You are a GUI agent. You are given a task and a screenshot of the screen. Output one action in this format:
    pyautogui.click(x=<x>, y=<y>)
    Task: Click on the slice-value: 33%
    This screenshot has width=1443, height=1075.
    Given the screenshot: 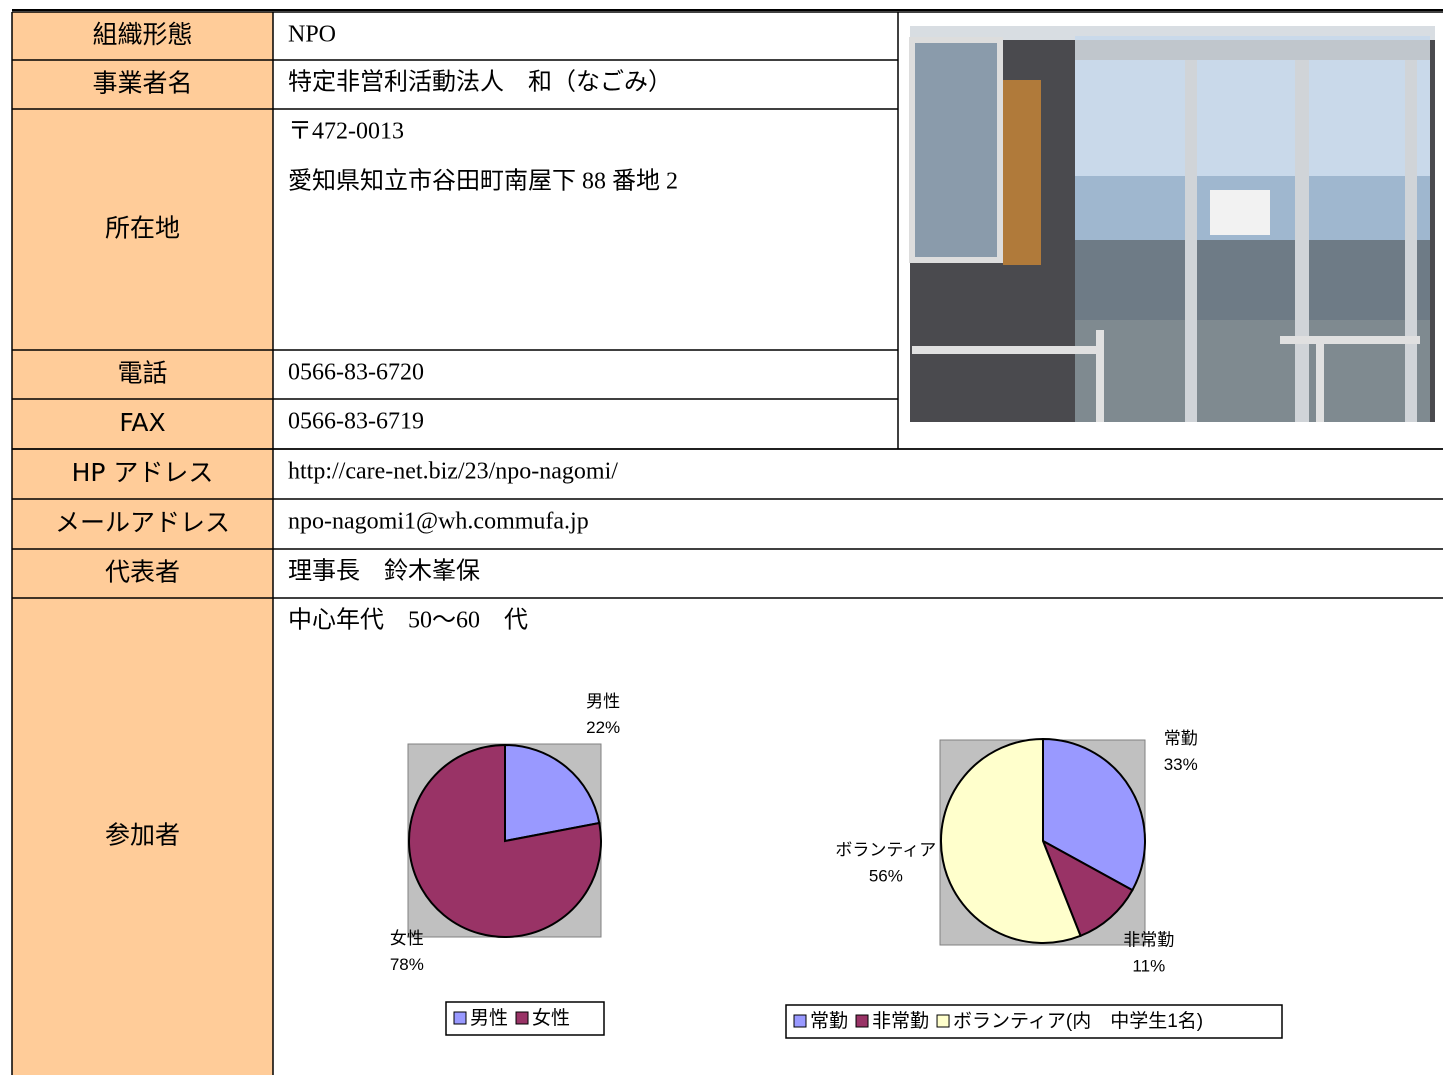 What is the action you would take?
    pyautogui.click(x=1181, y=764)
    